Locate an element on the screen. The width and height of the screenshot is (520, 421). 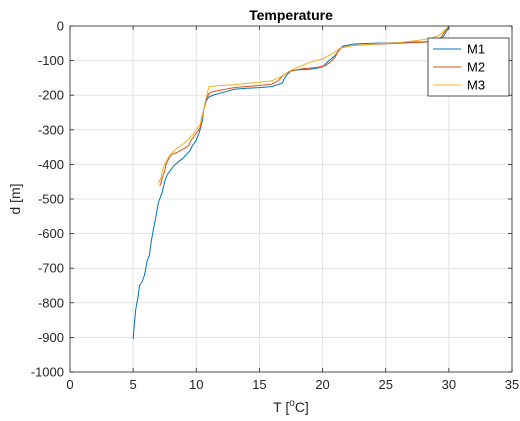
y-tick-label: -200 is located at coordinates (51, 95).